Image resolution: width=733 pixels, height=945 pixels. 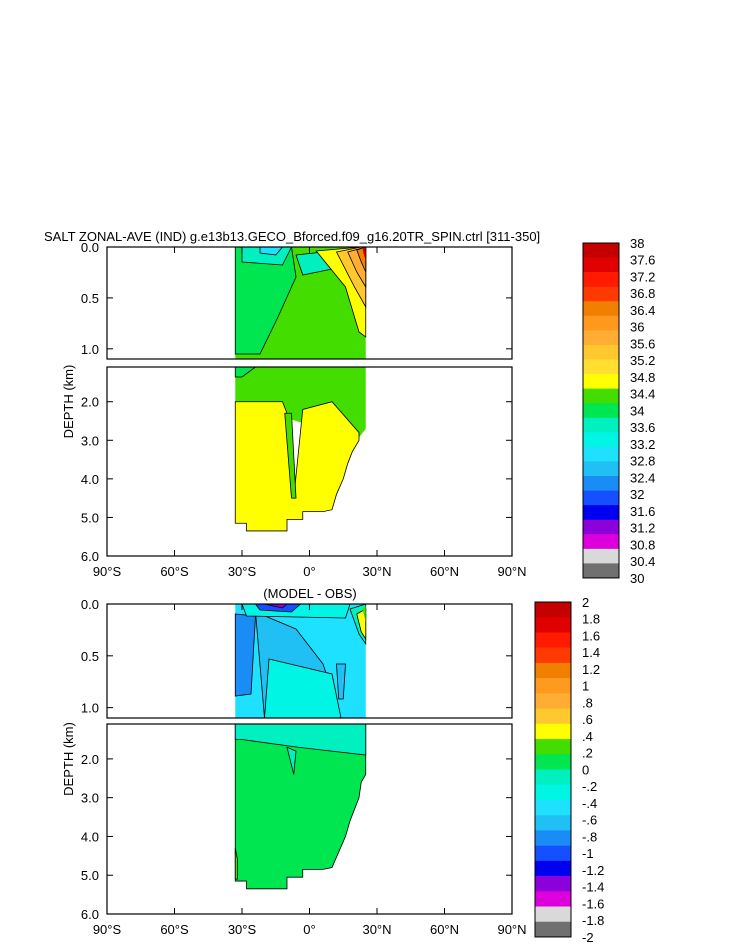 I want to click on colorbar-label: 31.2, so click(x=642, y=528).